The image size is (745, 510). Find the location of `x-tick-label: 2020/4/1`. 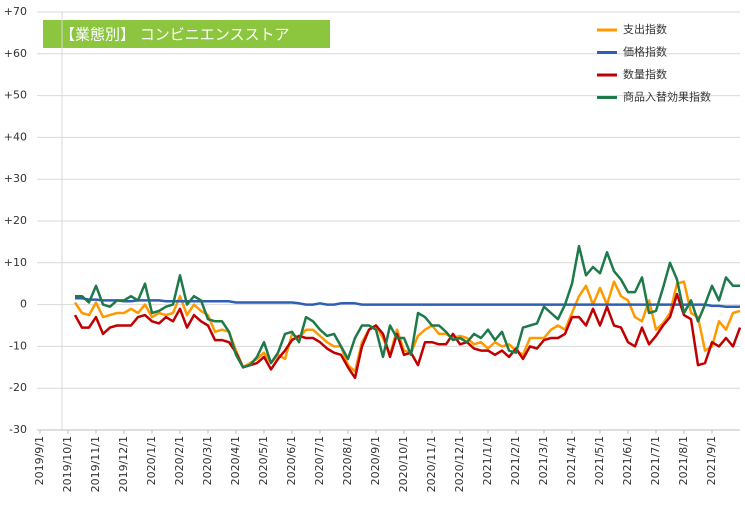

x-tick-label: 2020/4/1 is located at coordinates (235, 460).